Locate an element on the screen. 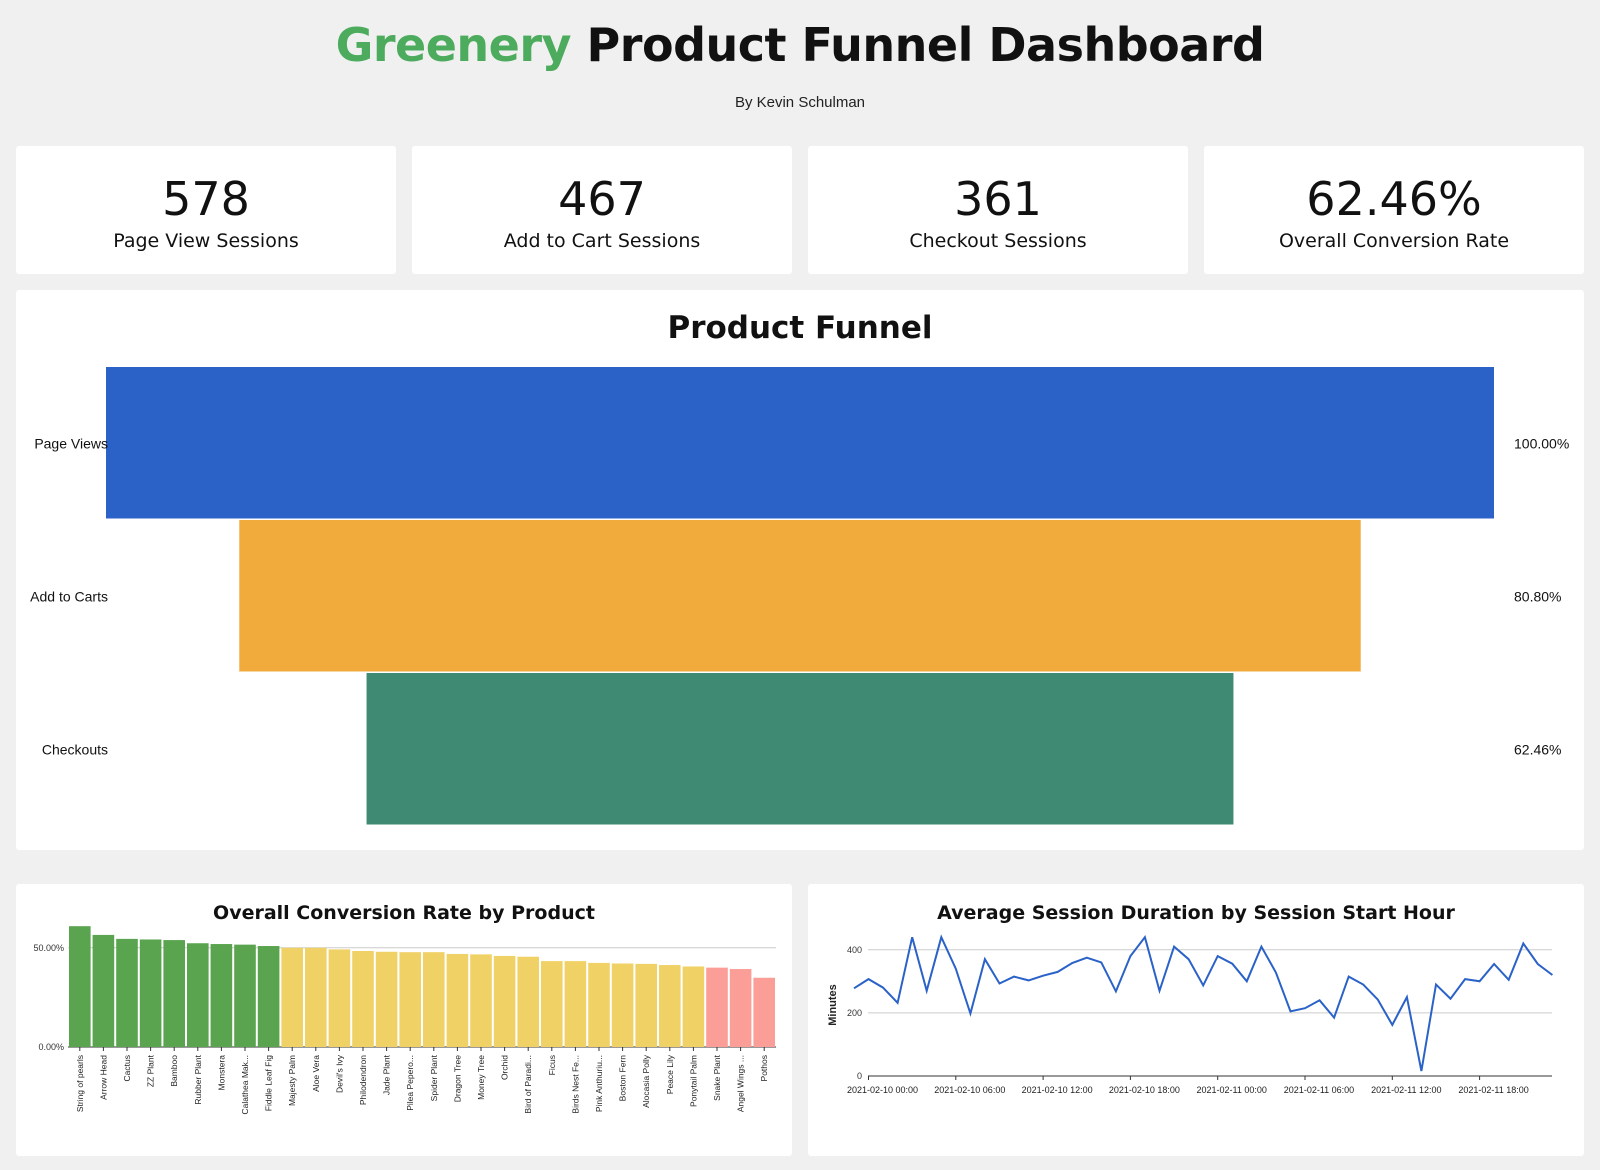 This screenshot has height=1170, width=1600. x-tick-label: Rubber Plant is located at coordinates (198, 1079).